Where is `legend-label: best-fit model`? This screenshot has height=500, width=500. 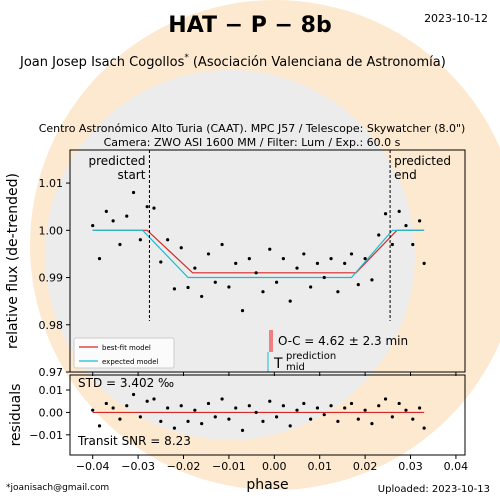 legend-label: best-fit model is located at coordinates (126, 348).